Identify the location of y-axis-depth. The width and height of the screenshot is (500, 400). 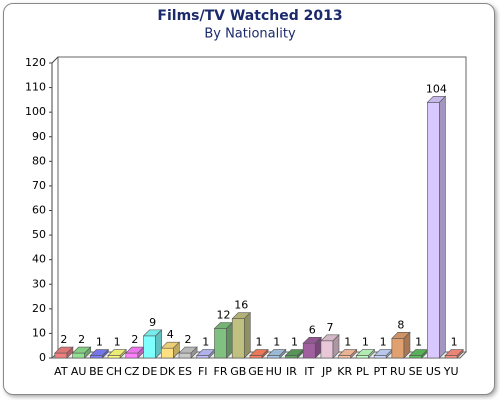
(55, 60).